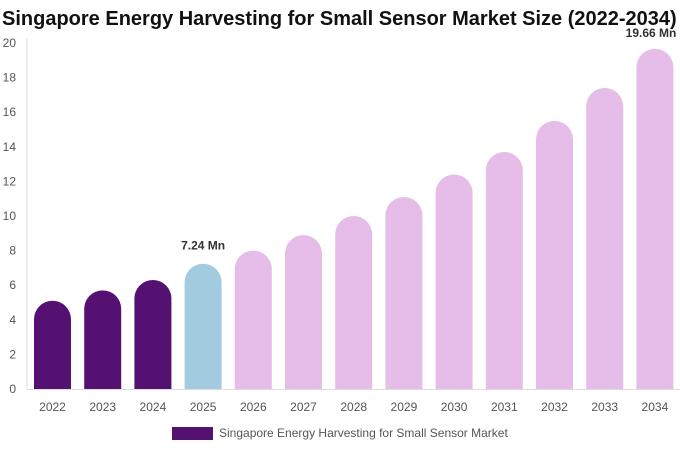 The image size is (680, 450). I want to click on y-tick-label: 4, so click(12, 320).